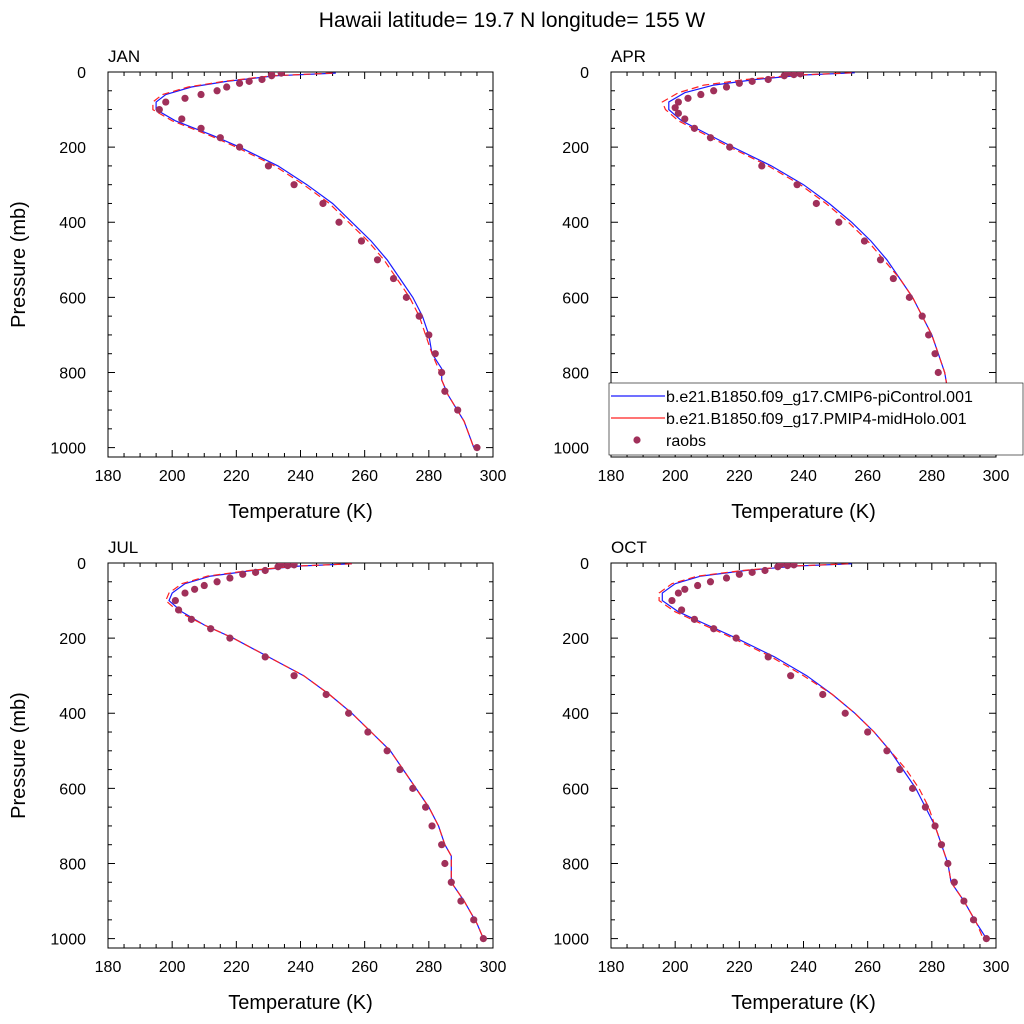 This screenshot has width=1024, height=1024. Describe the element at coordinates (575, 639) in the screenshot. I see `y-tick-label: 200` at that location.